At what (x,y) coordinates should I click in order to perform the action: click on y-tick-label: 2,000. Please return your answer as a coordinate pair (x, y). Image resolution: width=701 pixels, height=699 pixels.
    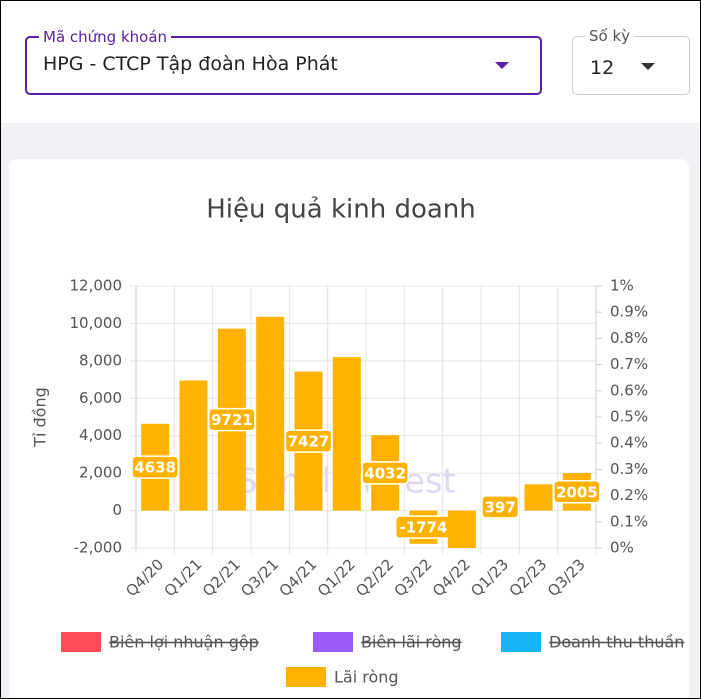
    Looking at the image, I should click on (100, 473).